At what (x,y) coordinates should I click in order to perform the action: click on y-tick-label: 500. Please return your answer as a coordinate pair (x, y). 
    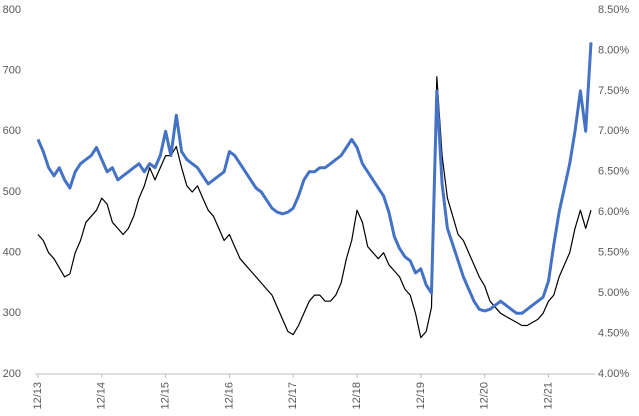
    Looking at the image, I should click on (12, 192).